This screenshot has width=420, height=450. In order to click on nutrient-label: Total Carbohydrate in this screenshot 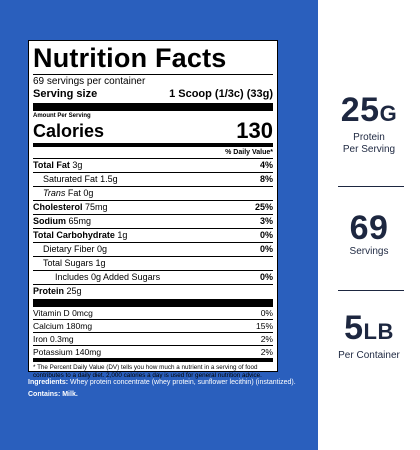, I will do `click(74, 235)`.